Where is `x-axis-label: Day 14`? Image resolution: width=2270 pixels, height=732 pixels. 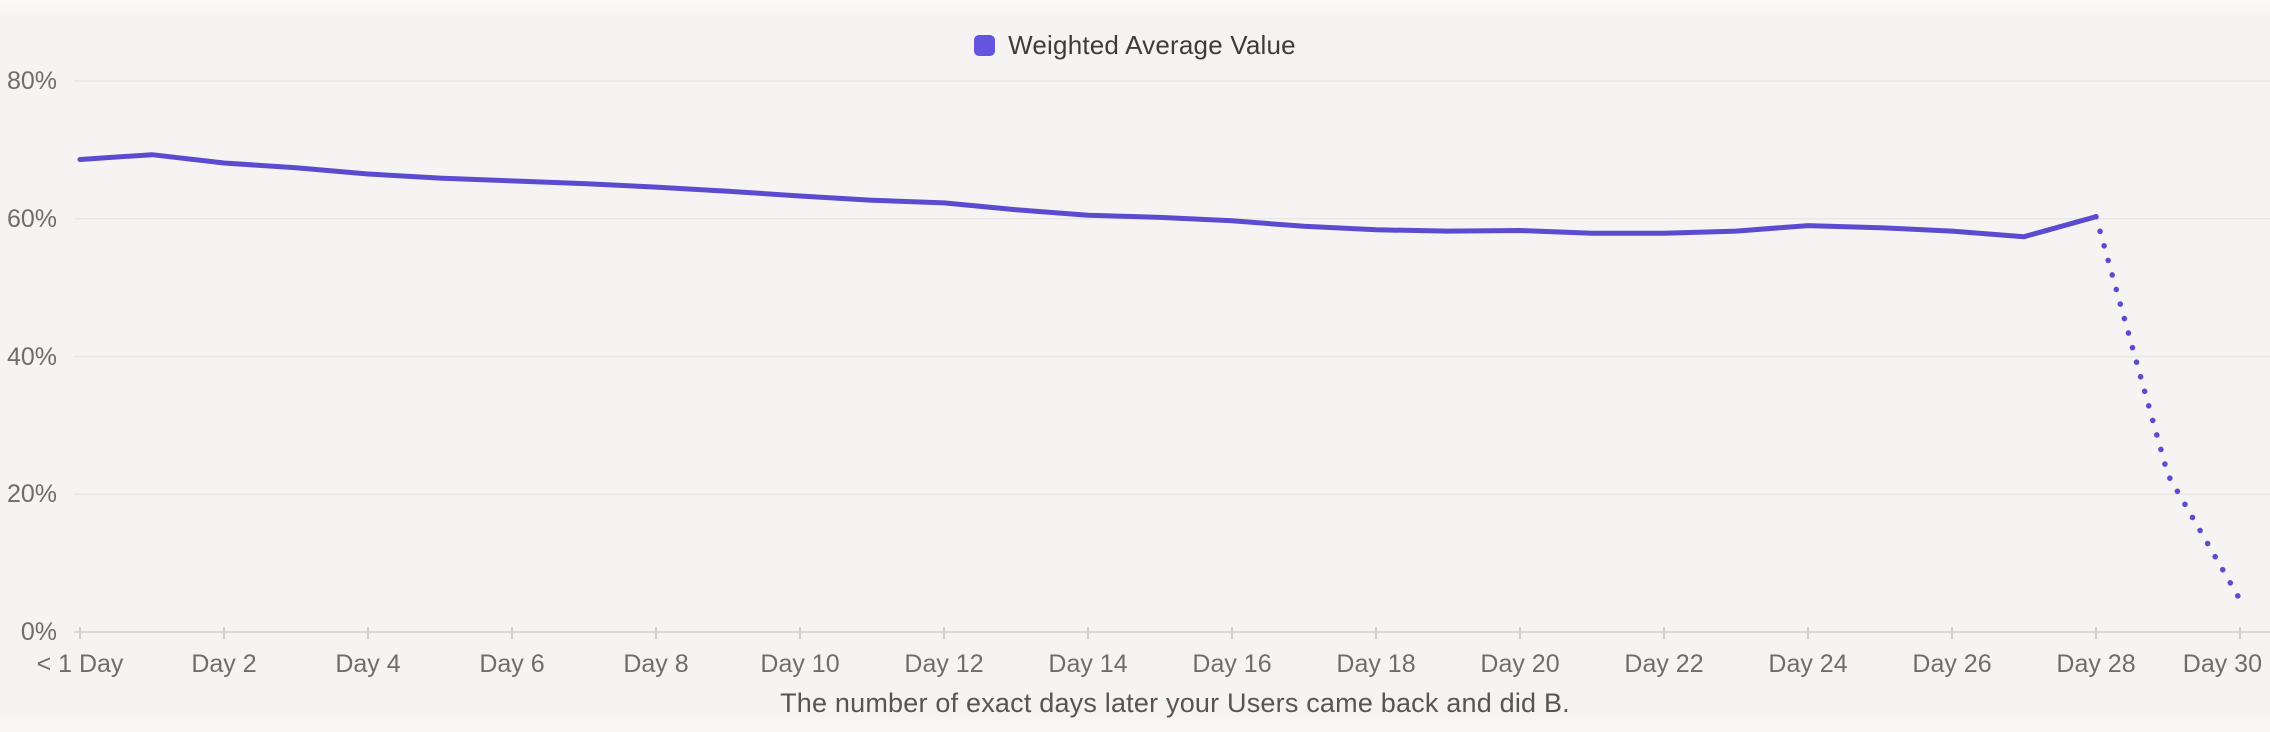
x-axis-label: Day 14 is located at coordinates (1088, 664).